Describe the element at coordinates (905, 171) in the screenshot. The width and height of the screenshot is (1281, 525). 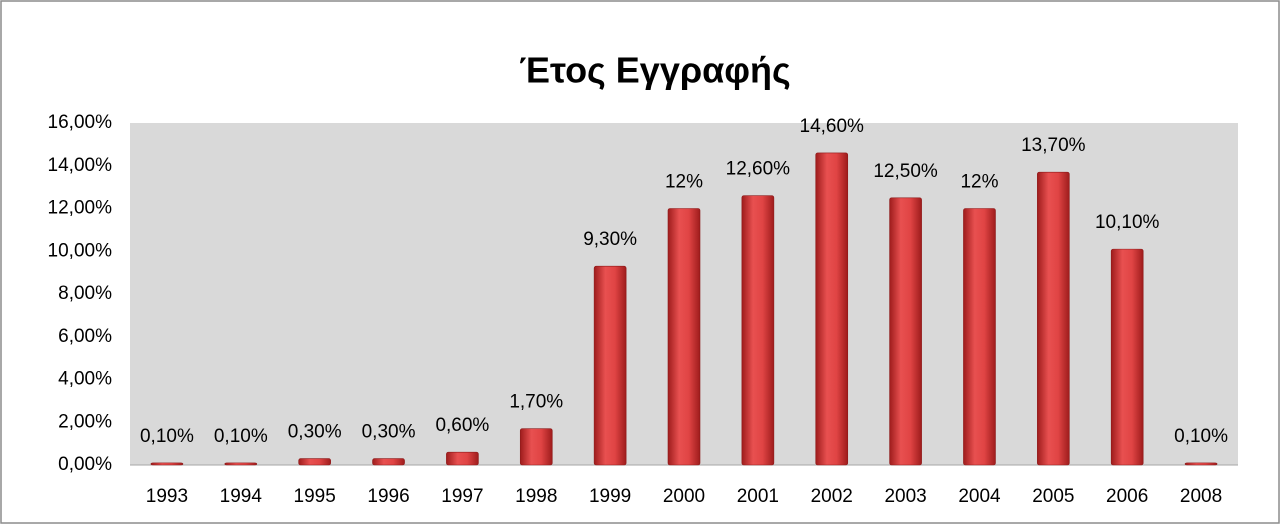
I see `data-label: 12,50%` at that location.